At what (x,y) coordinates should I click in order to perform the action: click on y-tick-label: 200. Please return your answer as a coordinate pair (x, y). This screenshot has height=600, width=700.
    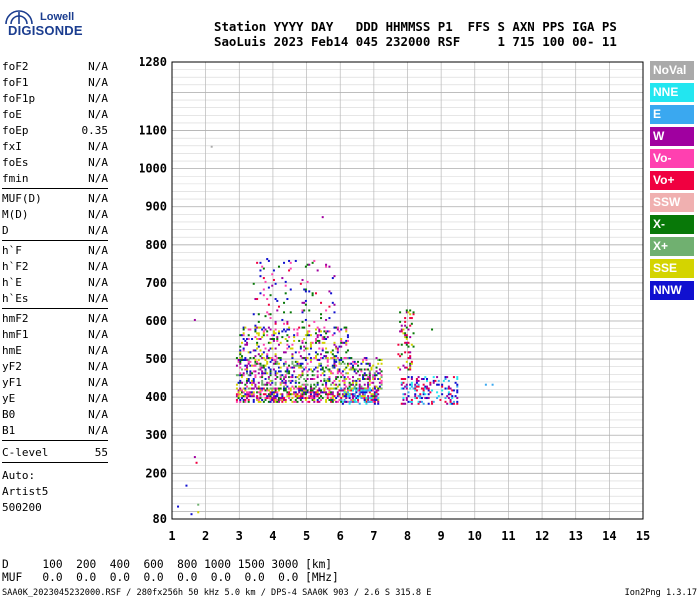
    Looking at the image, I should click on (156, 473).